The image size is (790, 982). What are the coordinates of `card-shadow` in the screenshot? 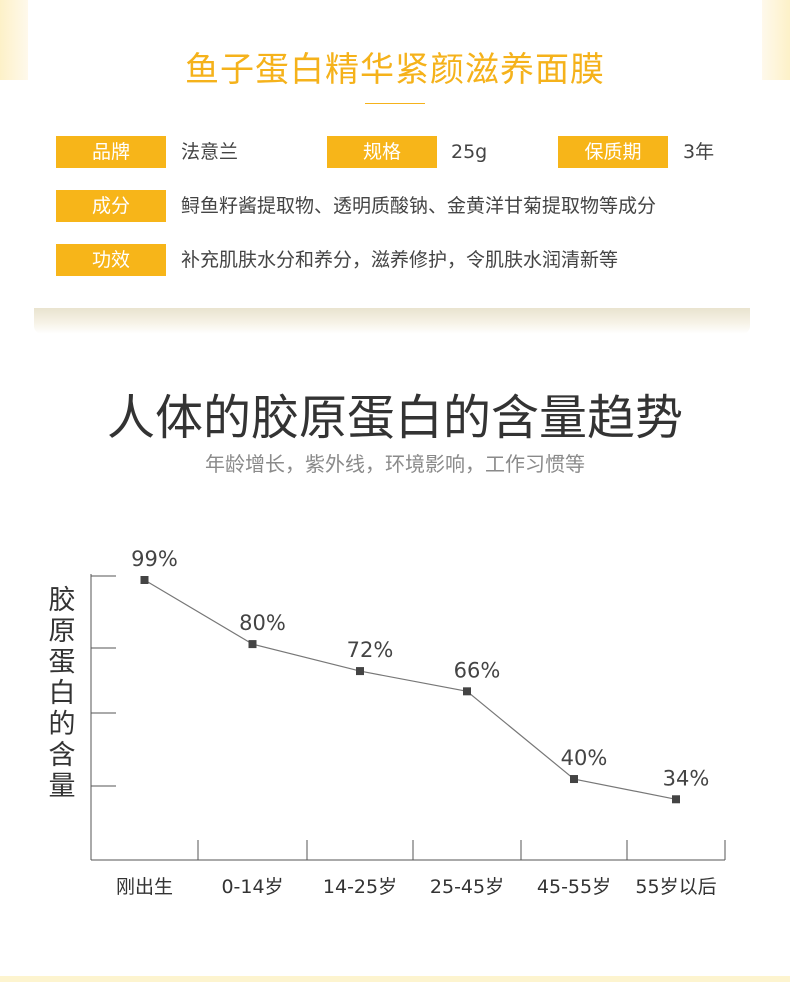 It's located at (392, 321).